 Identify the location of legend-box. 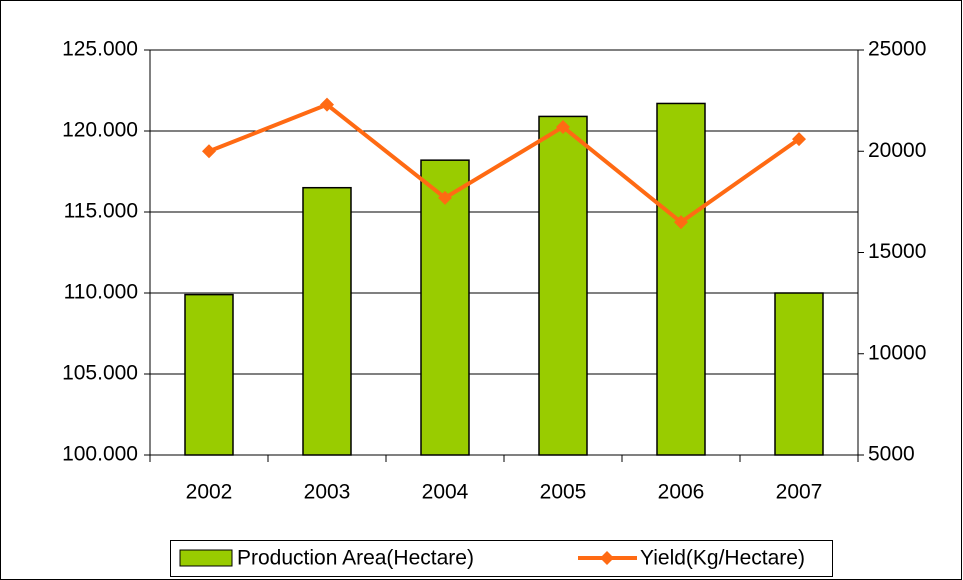
(501, 558).